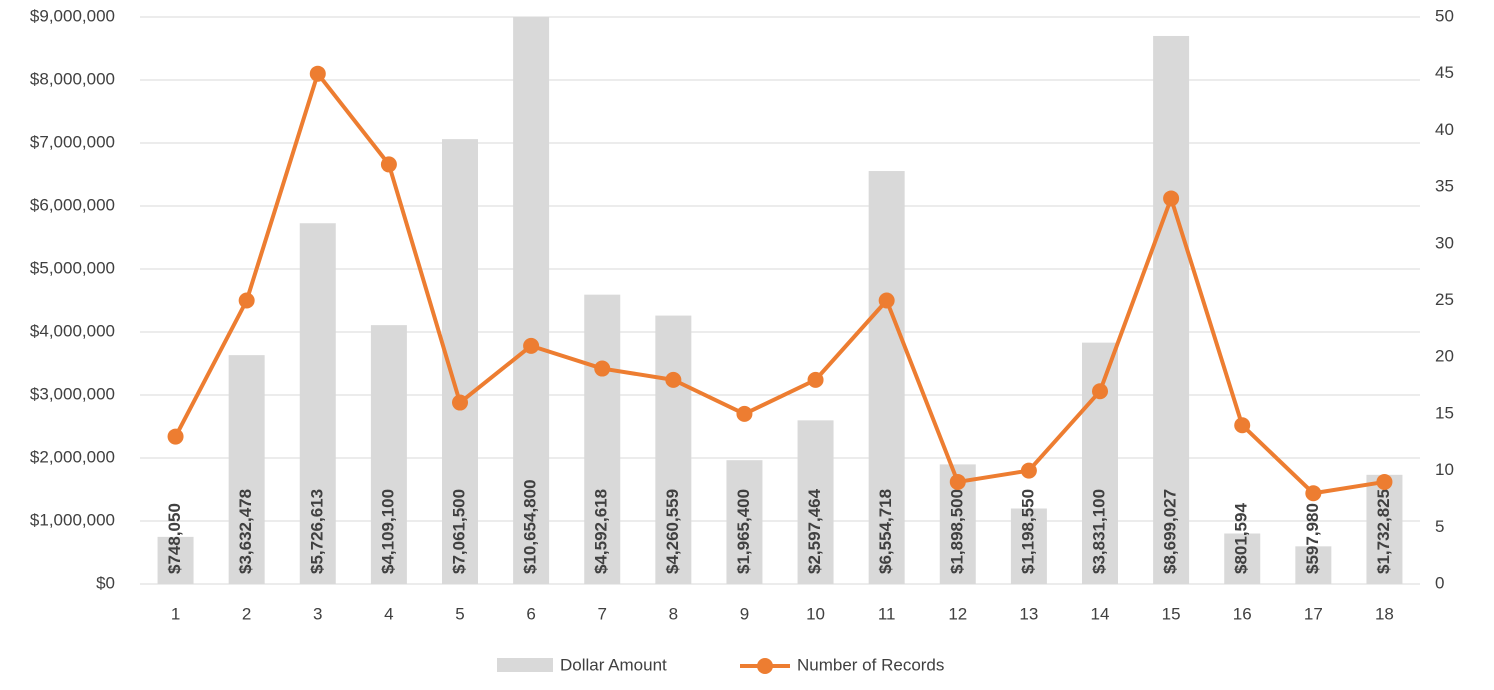 The width and height of the screenshot is (1494, 690). Describe the element at coordinates (956, 531) in the screenshot. I see `data-label: $1,898,500` at that location.